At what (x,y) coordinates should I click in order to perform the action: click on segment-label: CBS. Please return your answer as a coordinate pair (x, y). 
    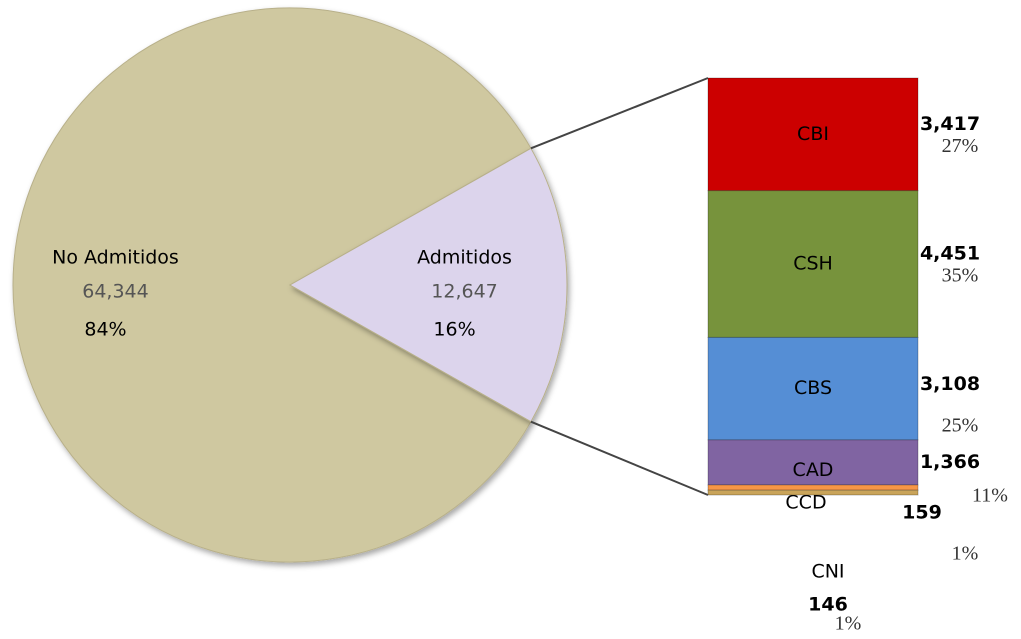
    Looking at the image, I should click on (813, 388).